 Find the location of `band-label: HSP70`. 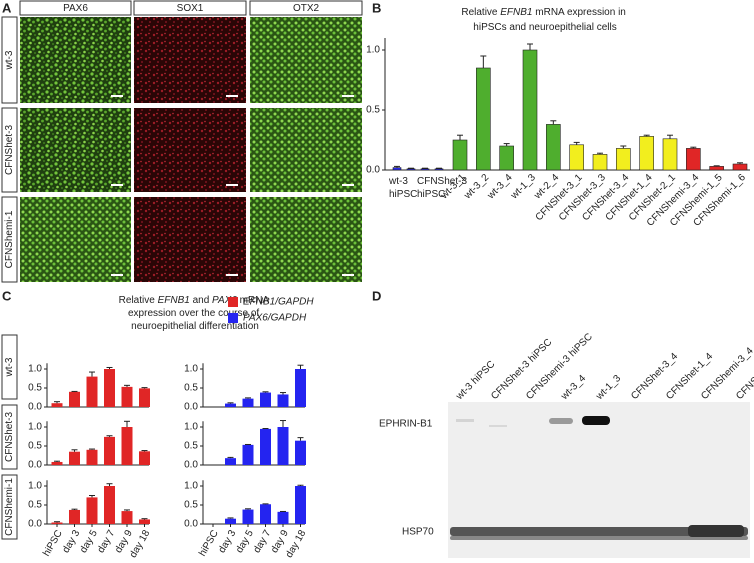

band-label: HSP70 is located at coordinates (418, 532).